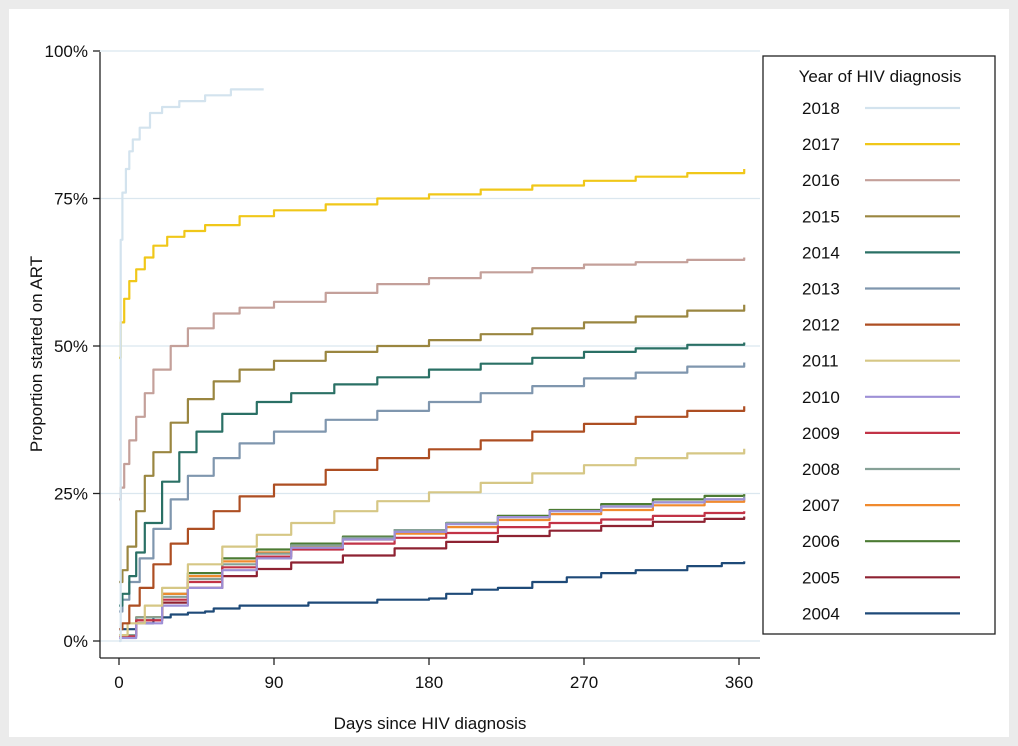 Image resolution: width=1018 pixels, height=746 pixels. What do you see at coordinates (821, 469) in the screenshot?
I see `legend-label-2008: 2008` at bounding box center [821, 469].